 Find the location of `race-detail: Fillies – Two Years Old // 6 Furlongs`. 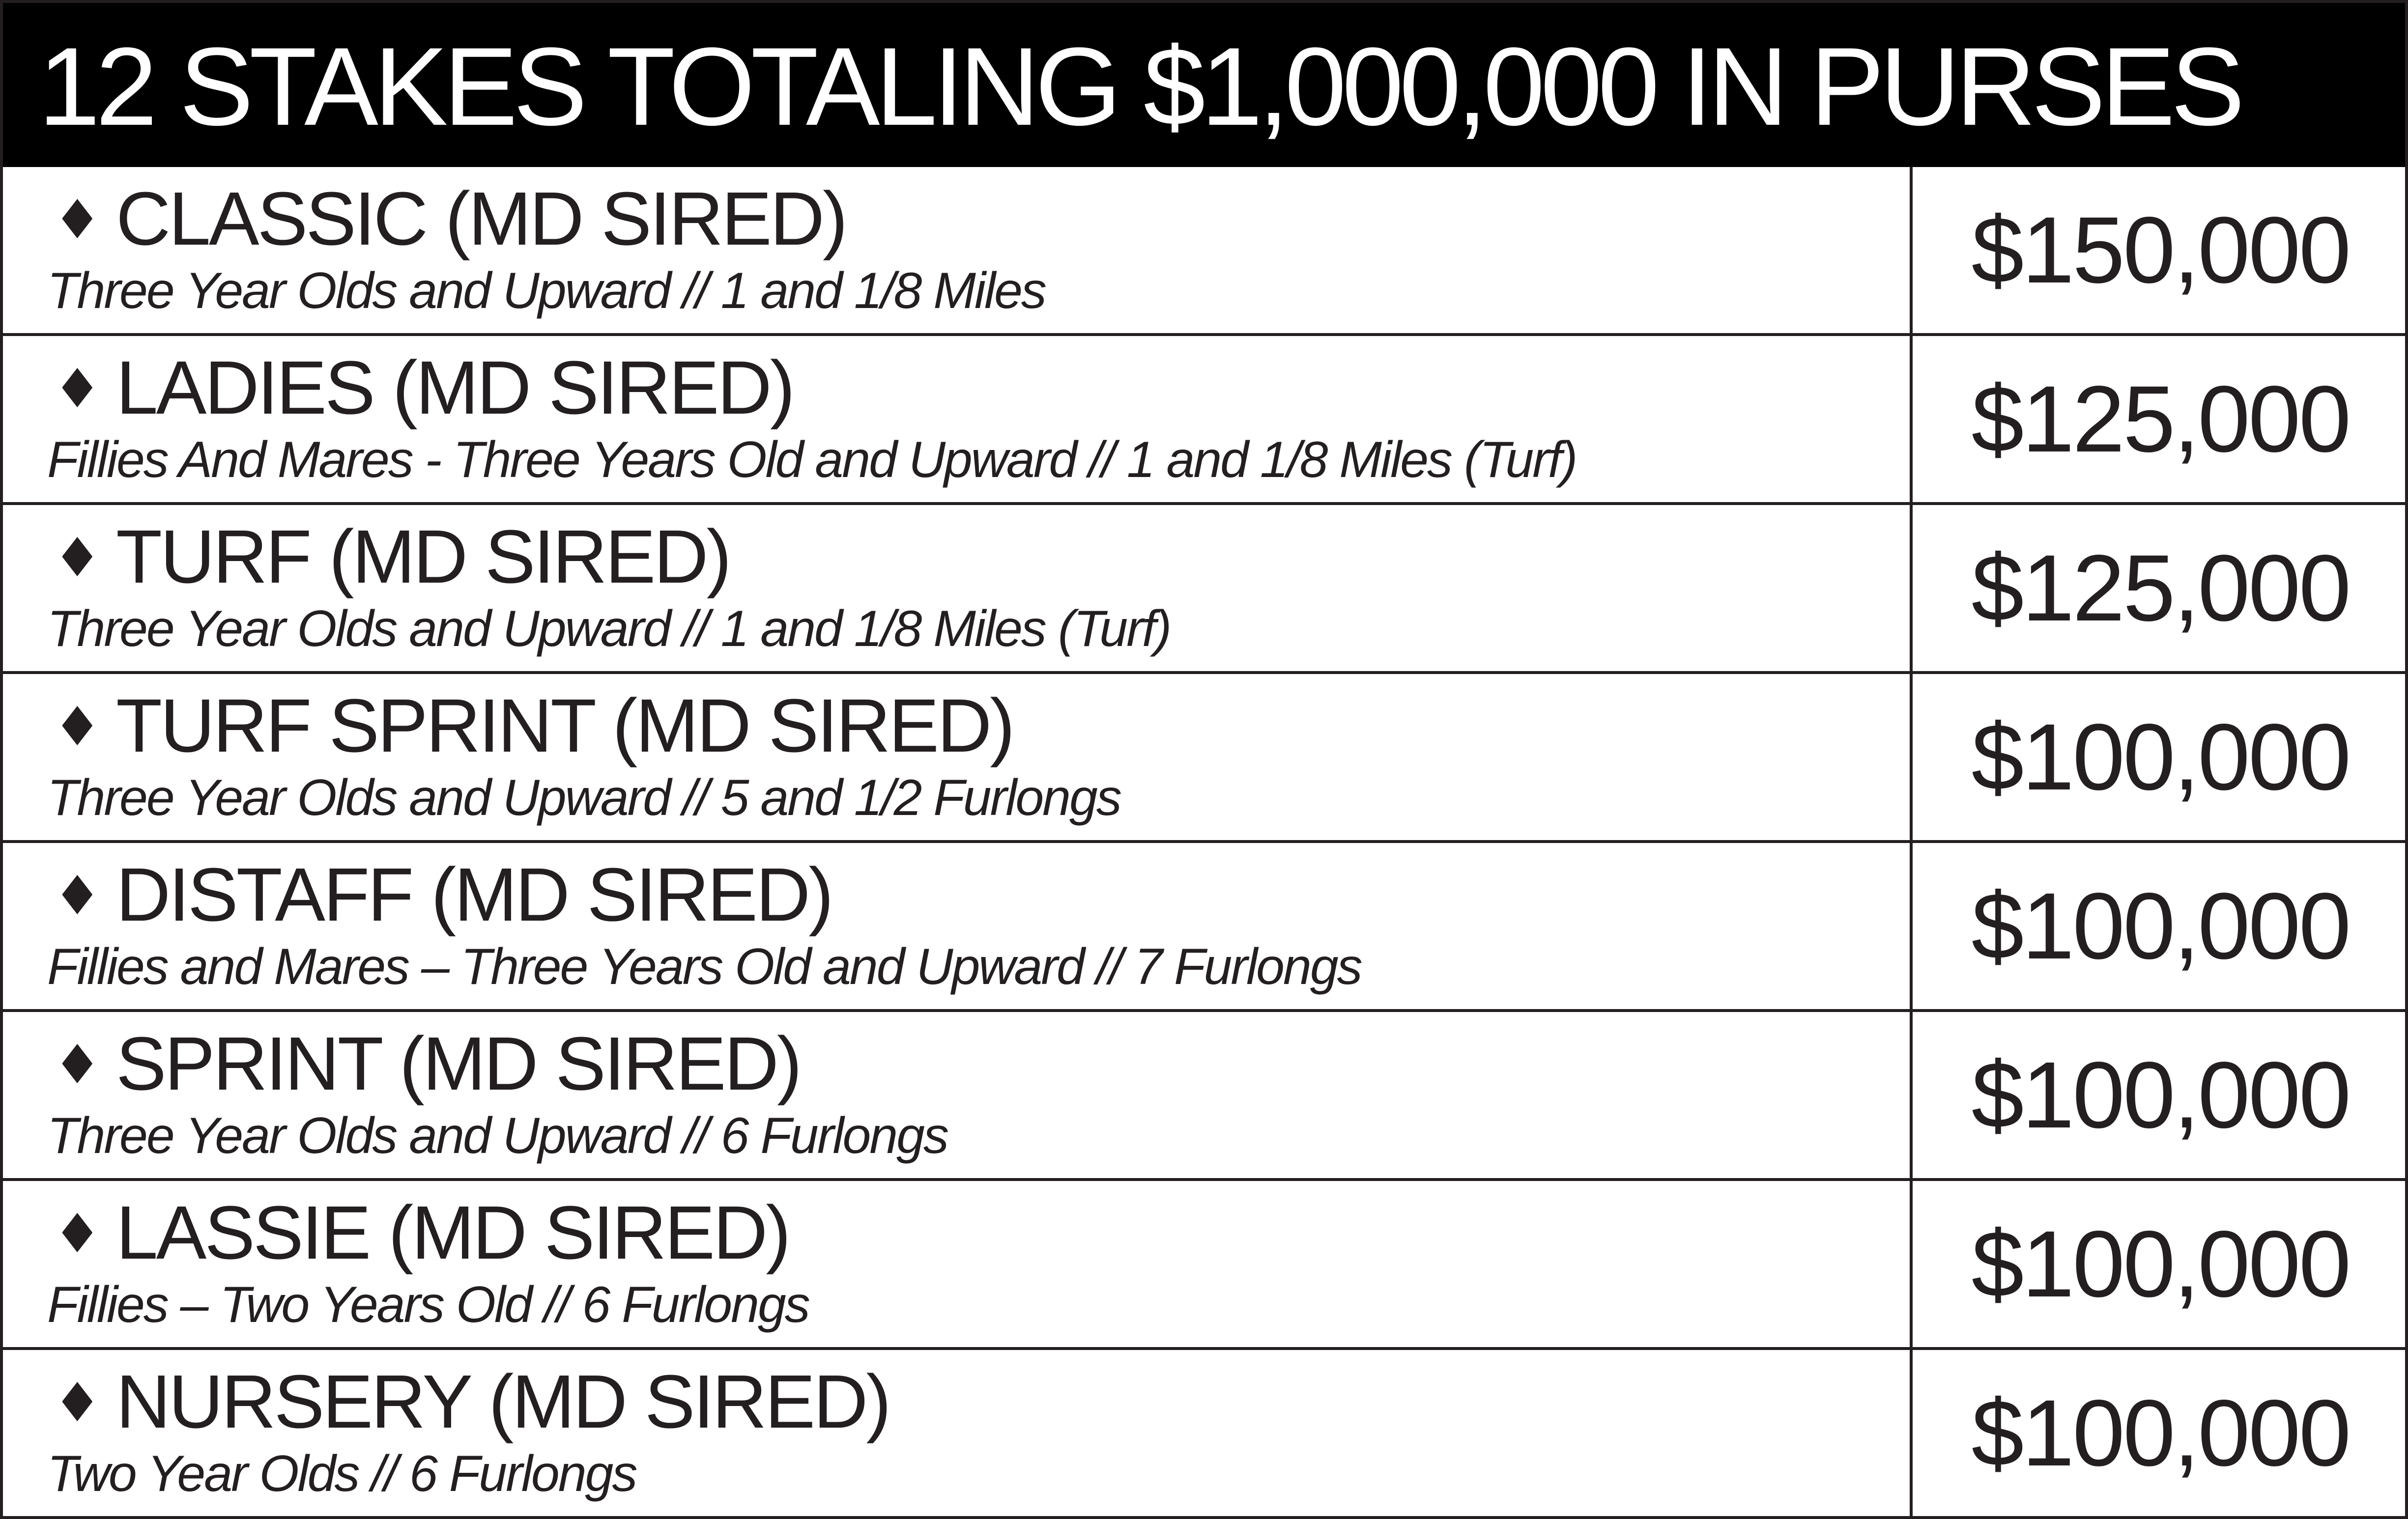

race-detail: Fillies – Two Years Old // 6 Furlongs is located at coordinates (429, 1304).